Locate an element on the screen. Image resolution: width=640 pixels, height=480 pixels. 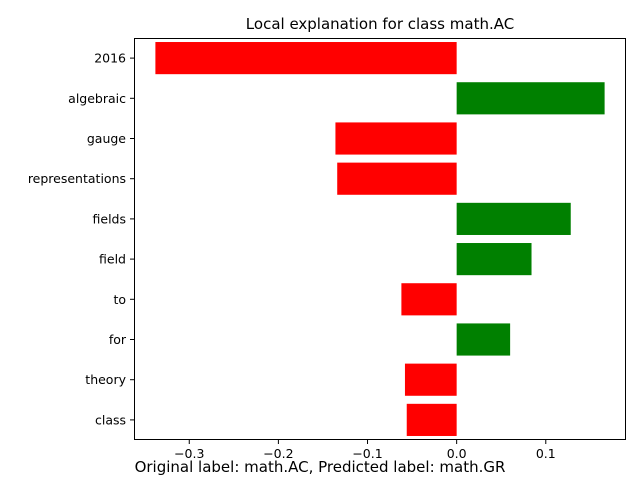
bar-algebraic is located at coordinates (530, 98).